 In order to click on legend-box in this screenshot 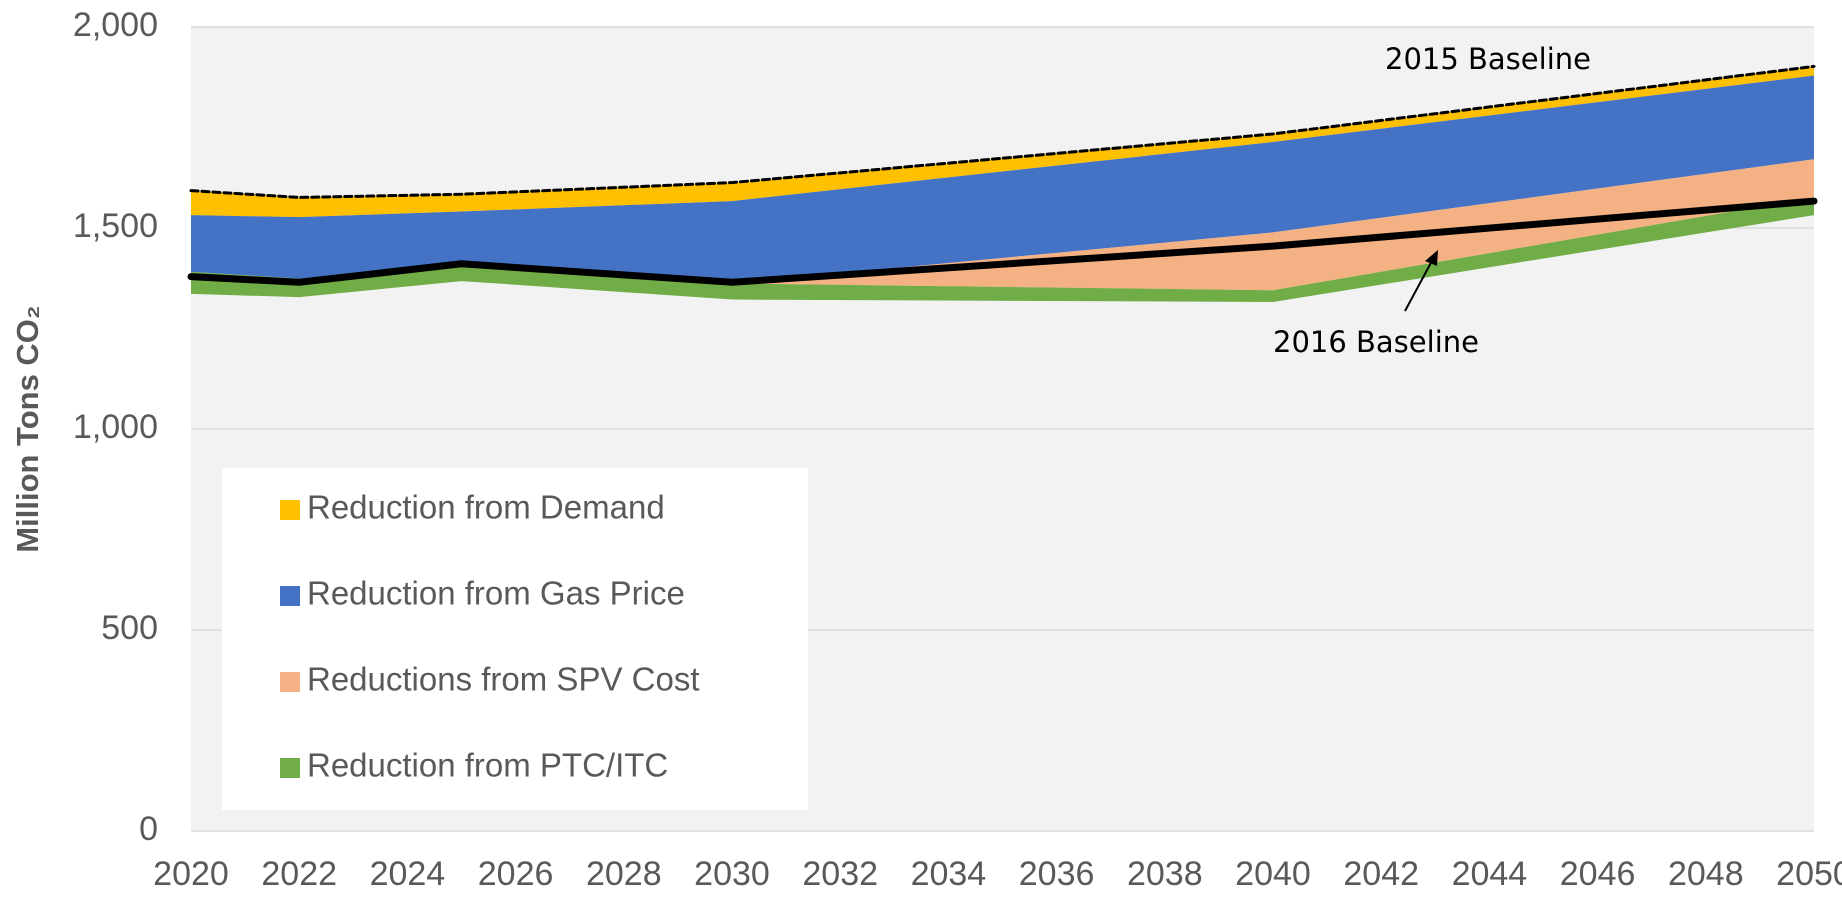, I will do `click(515, 639)`.